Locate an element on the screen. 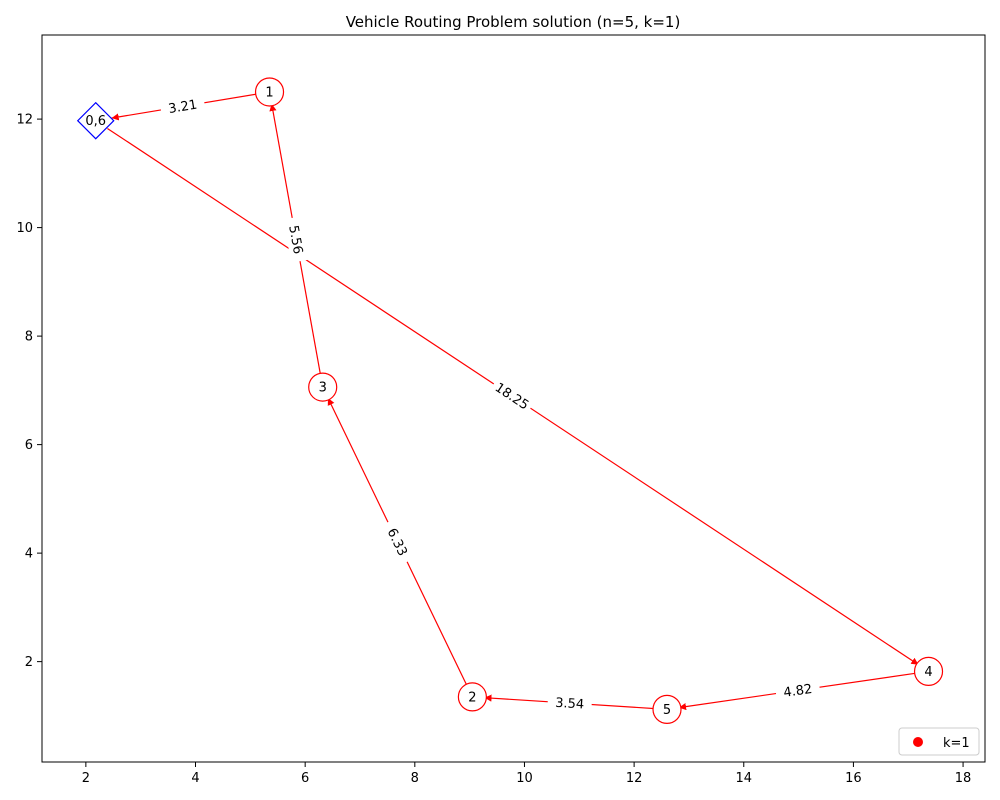 The width and height of the screenshot is (1000, 800). legend-box is located at coordinates (939, 741).